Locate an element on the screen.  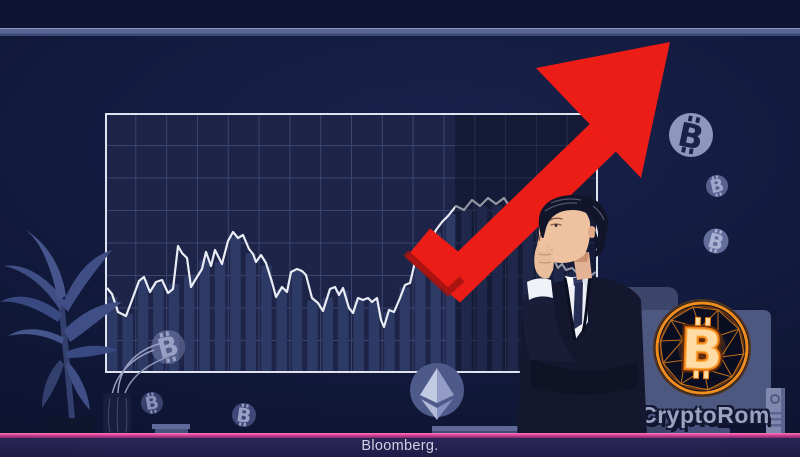
bloomberg-watermark: Bloomberg. is located at coordinates (400, 446).